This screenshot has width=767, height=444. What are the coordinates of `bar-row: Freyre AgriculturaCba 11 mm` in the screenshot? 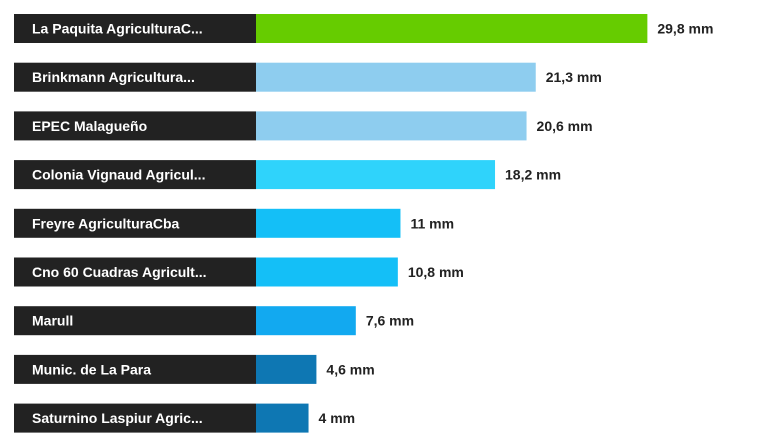 It's located at (234, 223).